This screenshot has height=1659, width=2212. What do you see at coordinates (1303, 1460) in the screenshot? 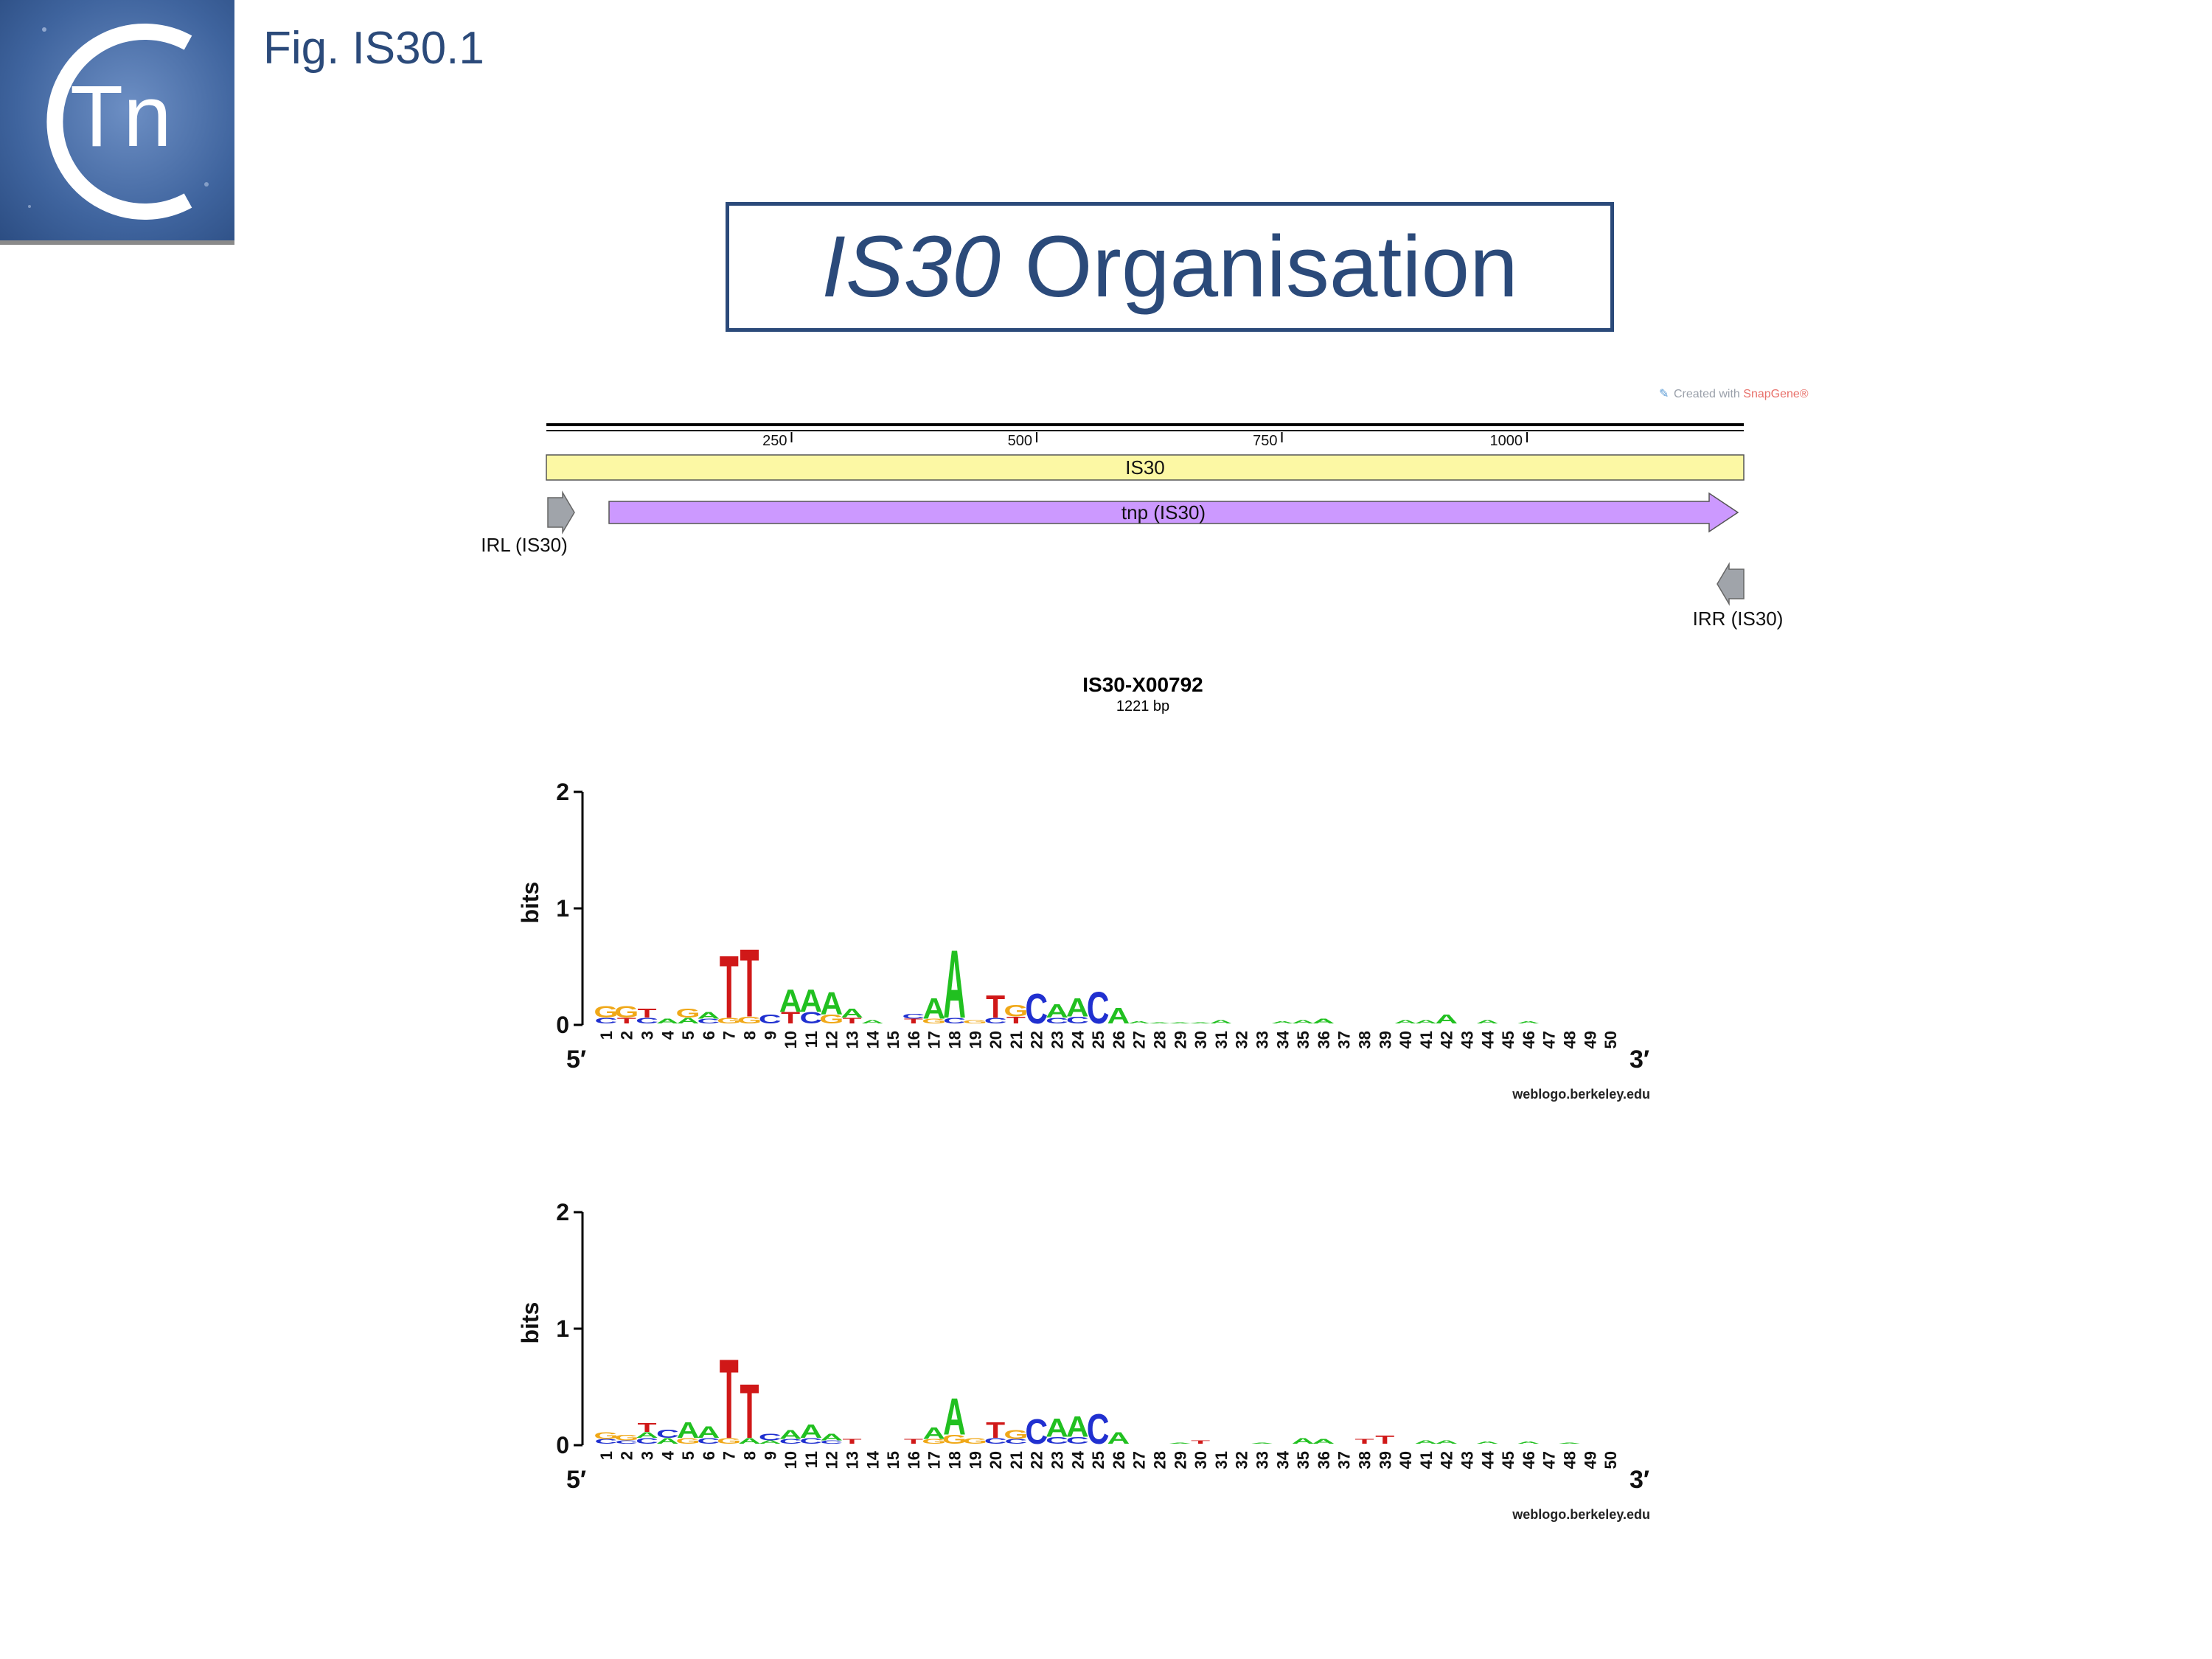
I see `position-label: 35` at bounding box center [1303, 1460].